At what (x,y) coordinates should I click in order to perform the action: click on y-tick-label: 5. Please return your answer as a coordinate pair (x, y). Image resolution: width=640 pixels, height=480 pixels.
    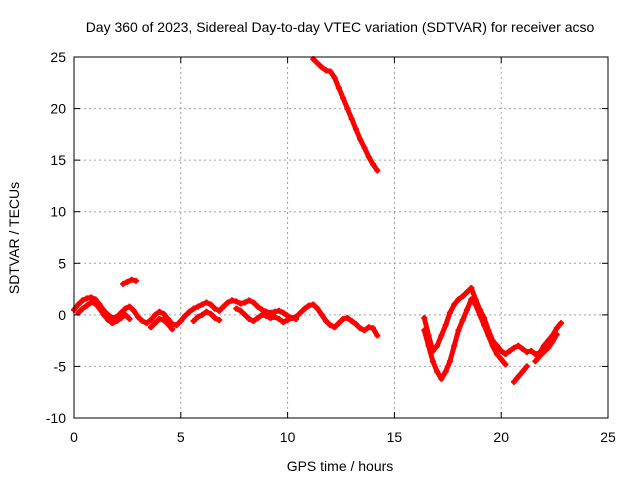
    Looking at the image, I should click on (62, 263).